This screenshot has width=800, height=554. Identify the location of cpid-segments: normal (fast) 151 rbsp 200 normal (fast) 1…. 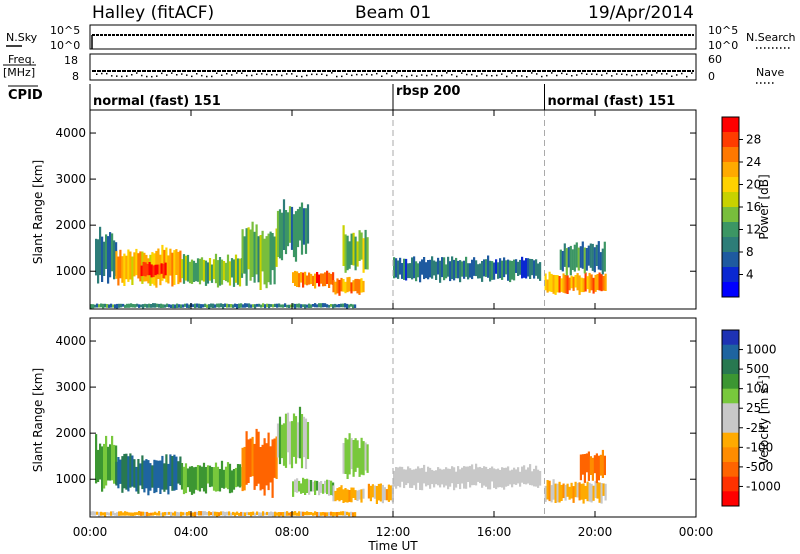
(382, 97).